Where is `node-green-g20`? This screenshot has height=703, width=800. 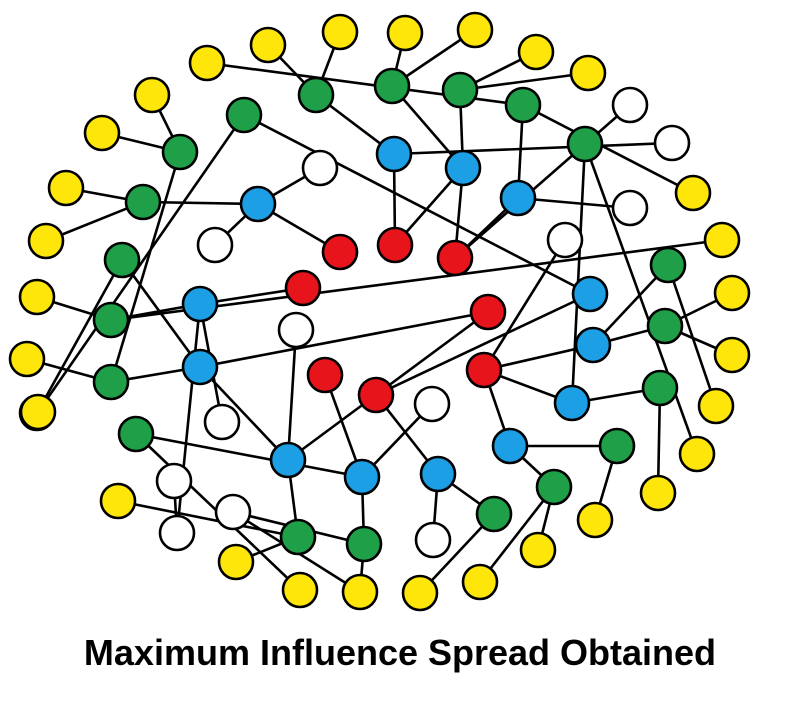
node-green-g20 is located at coordinates (244, 115).